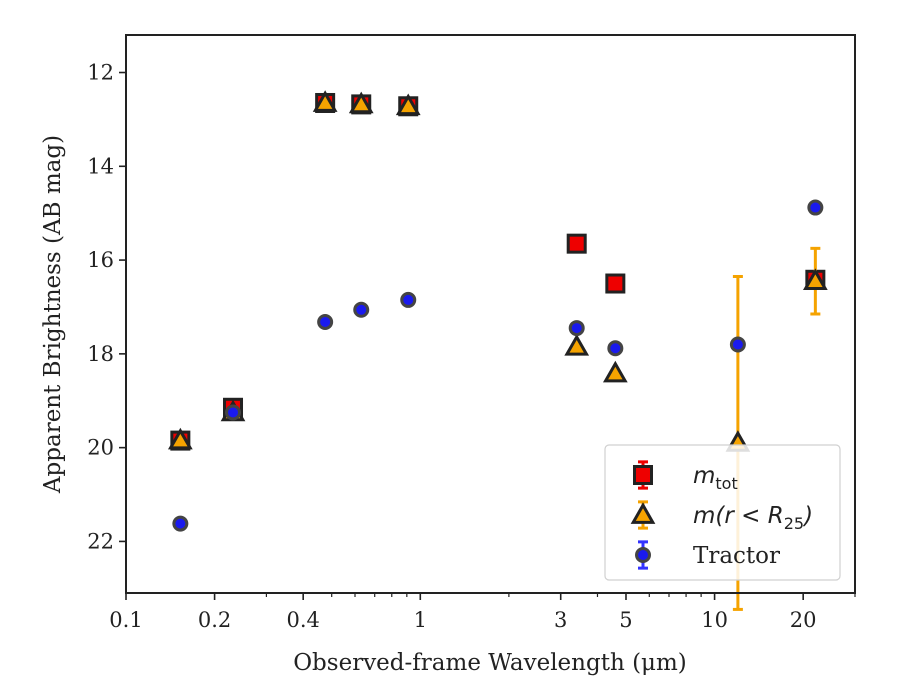 The image size is (900, 700). What do you see at coordinates (753, 518) in the screenshot?
I see `legend-label: m(r < R25)` at bounding box center [753, 518].